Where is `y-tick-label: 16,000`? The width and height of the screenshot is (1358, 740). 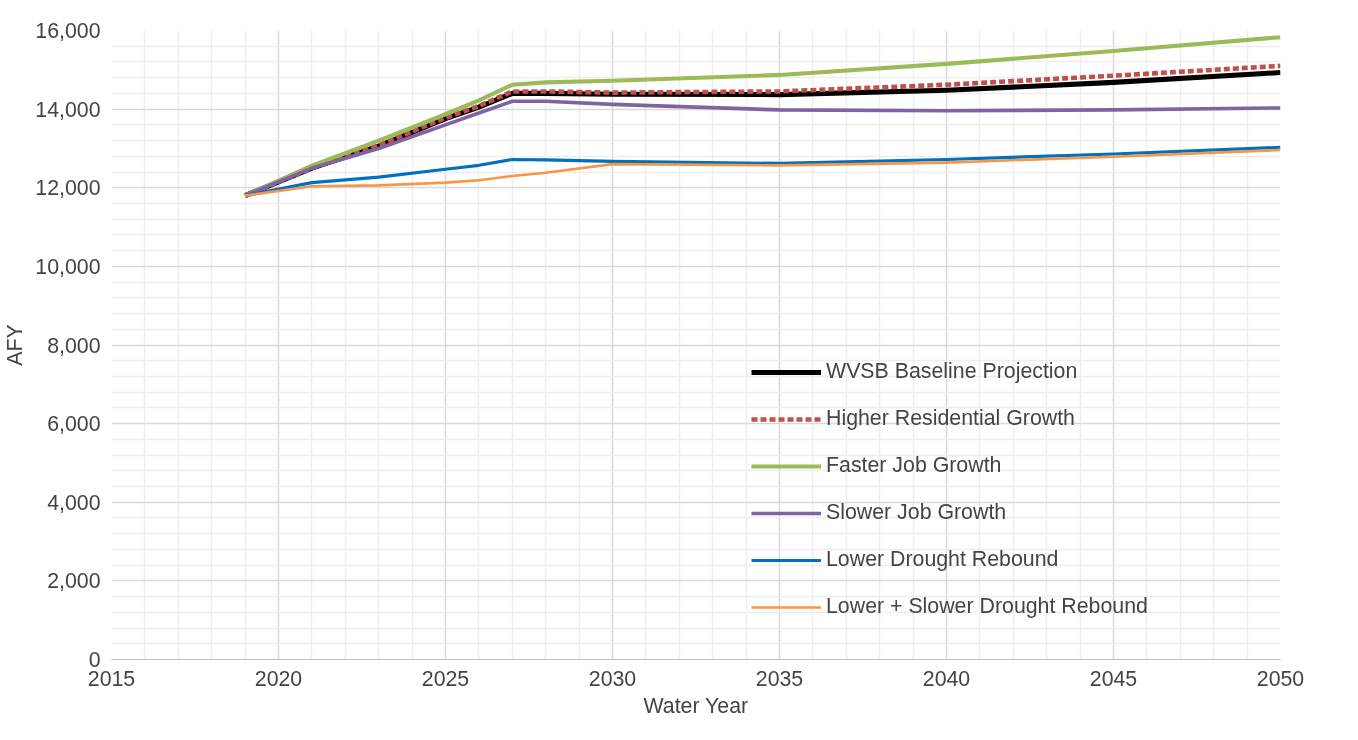 y-tick-label: 16,000 is located at coordinates (68, 31).